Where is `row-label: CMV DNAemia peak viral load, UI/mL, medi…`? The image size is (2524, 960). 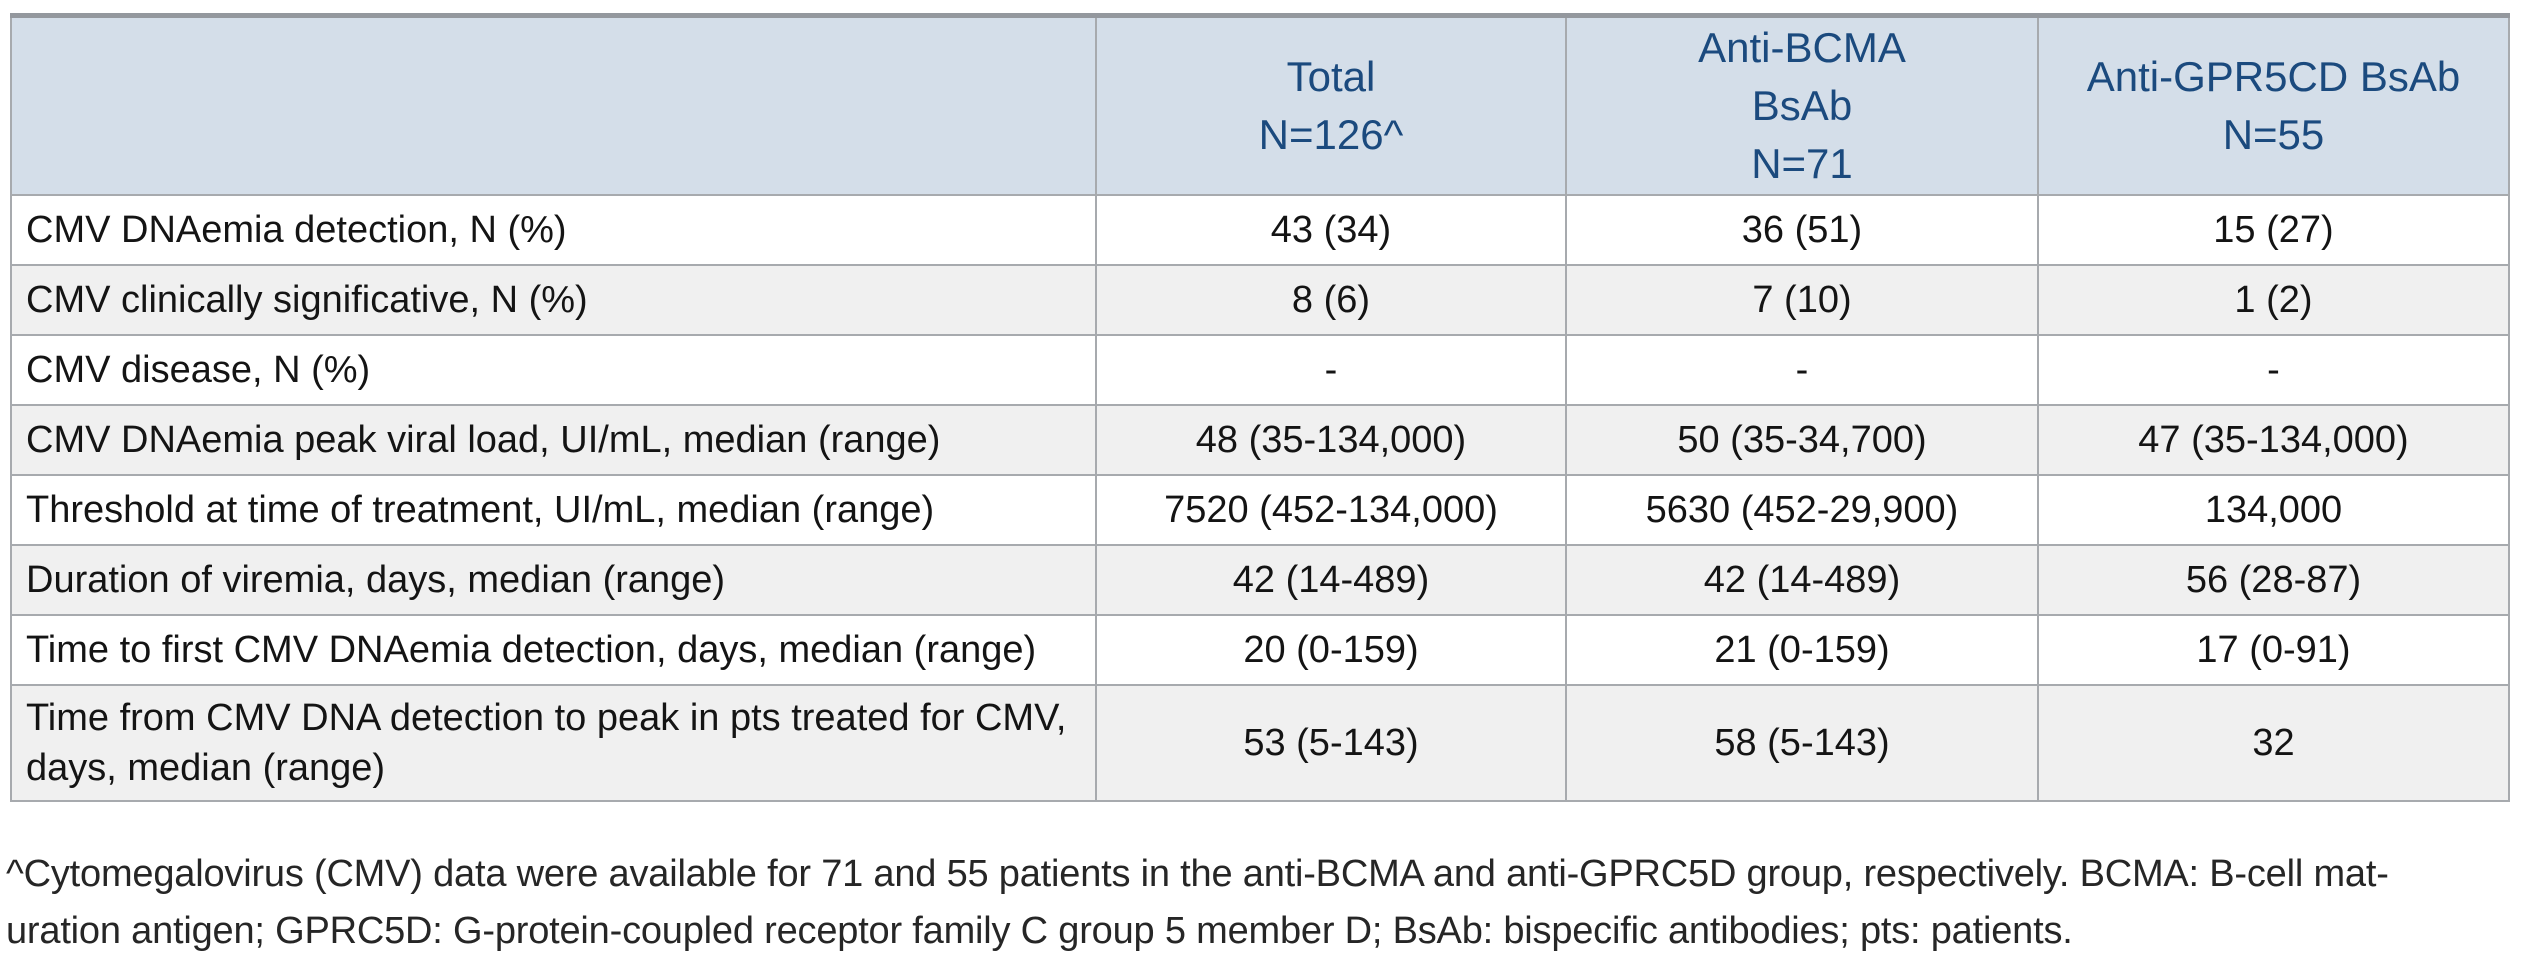 row-label: CMV DNAemia peak viral load, UI/mL, medi… is located at coordinates (553, 440).